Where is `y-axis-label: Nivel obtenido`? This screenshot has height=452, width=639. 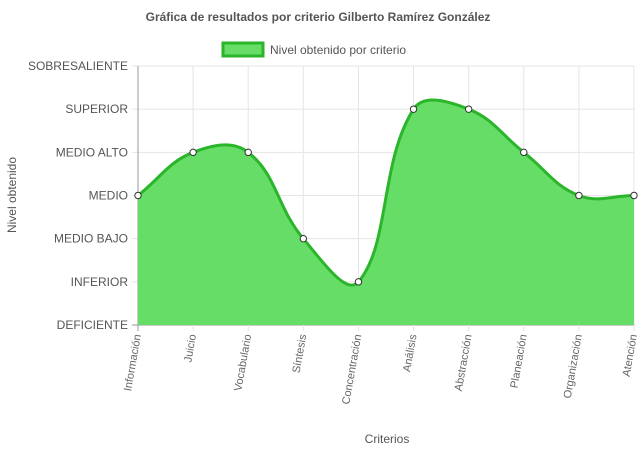 y-axis-label: Nivel obtenido is located at coordinates (12, 195).